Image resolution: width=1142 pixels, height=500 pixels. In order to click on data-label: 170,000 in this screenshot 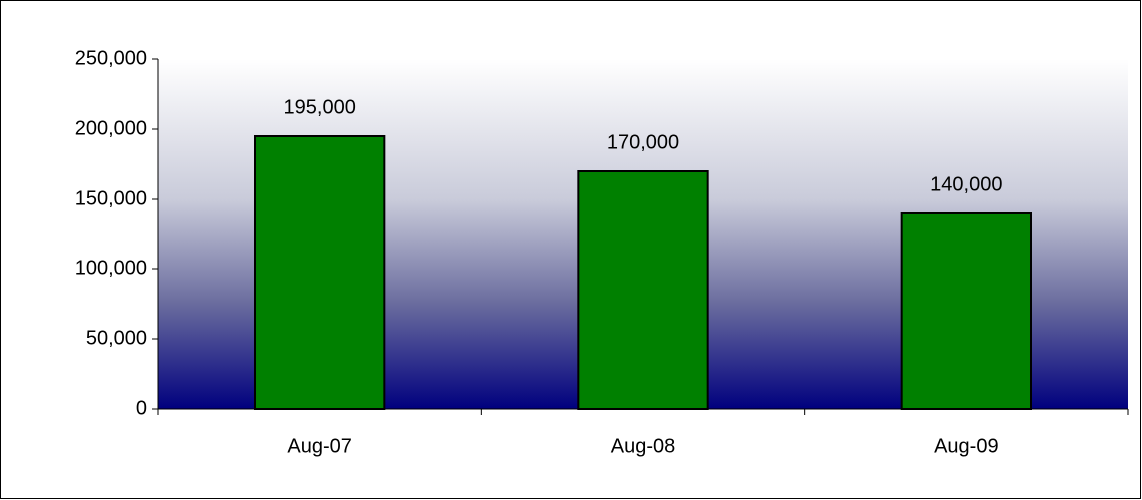, I will do `click(643, 142)`.